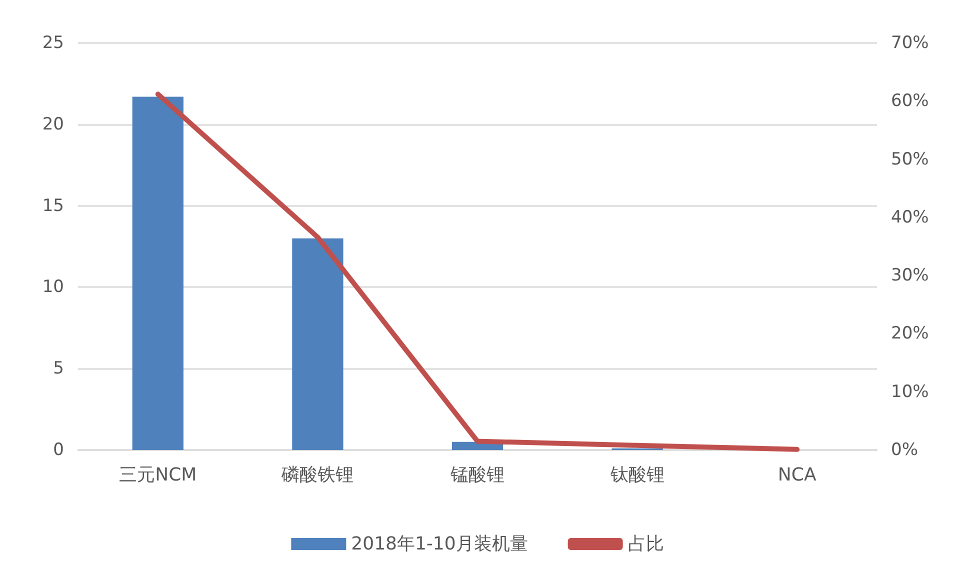 This screenshot has width=955, height=576. What do you see at coordinates (910, 101) in the screenshot?
I see `y2-tick-label: 60%` at bounding box center [910, 101].